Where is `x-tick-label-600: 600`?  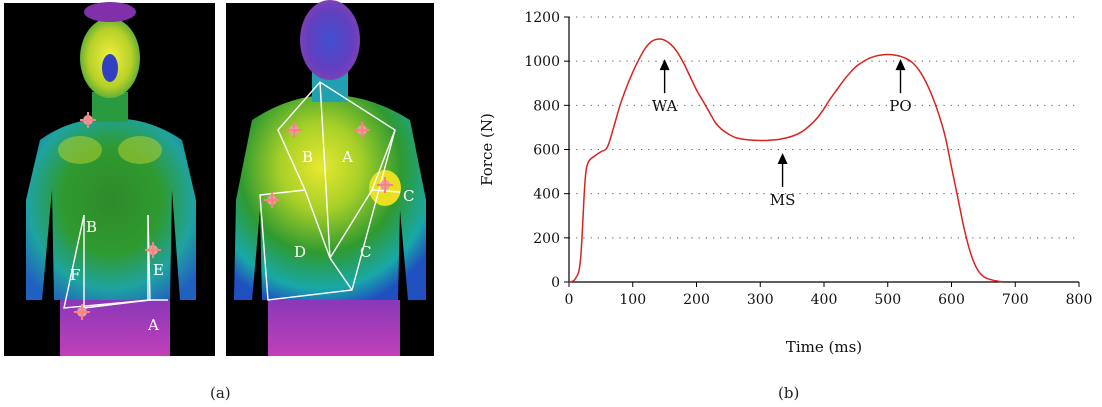
x-tick-label-600: 600 is located at coordinates (951, 300).